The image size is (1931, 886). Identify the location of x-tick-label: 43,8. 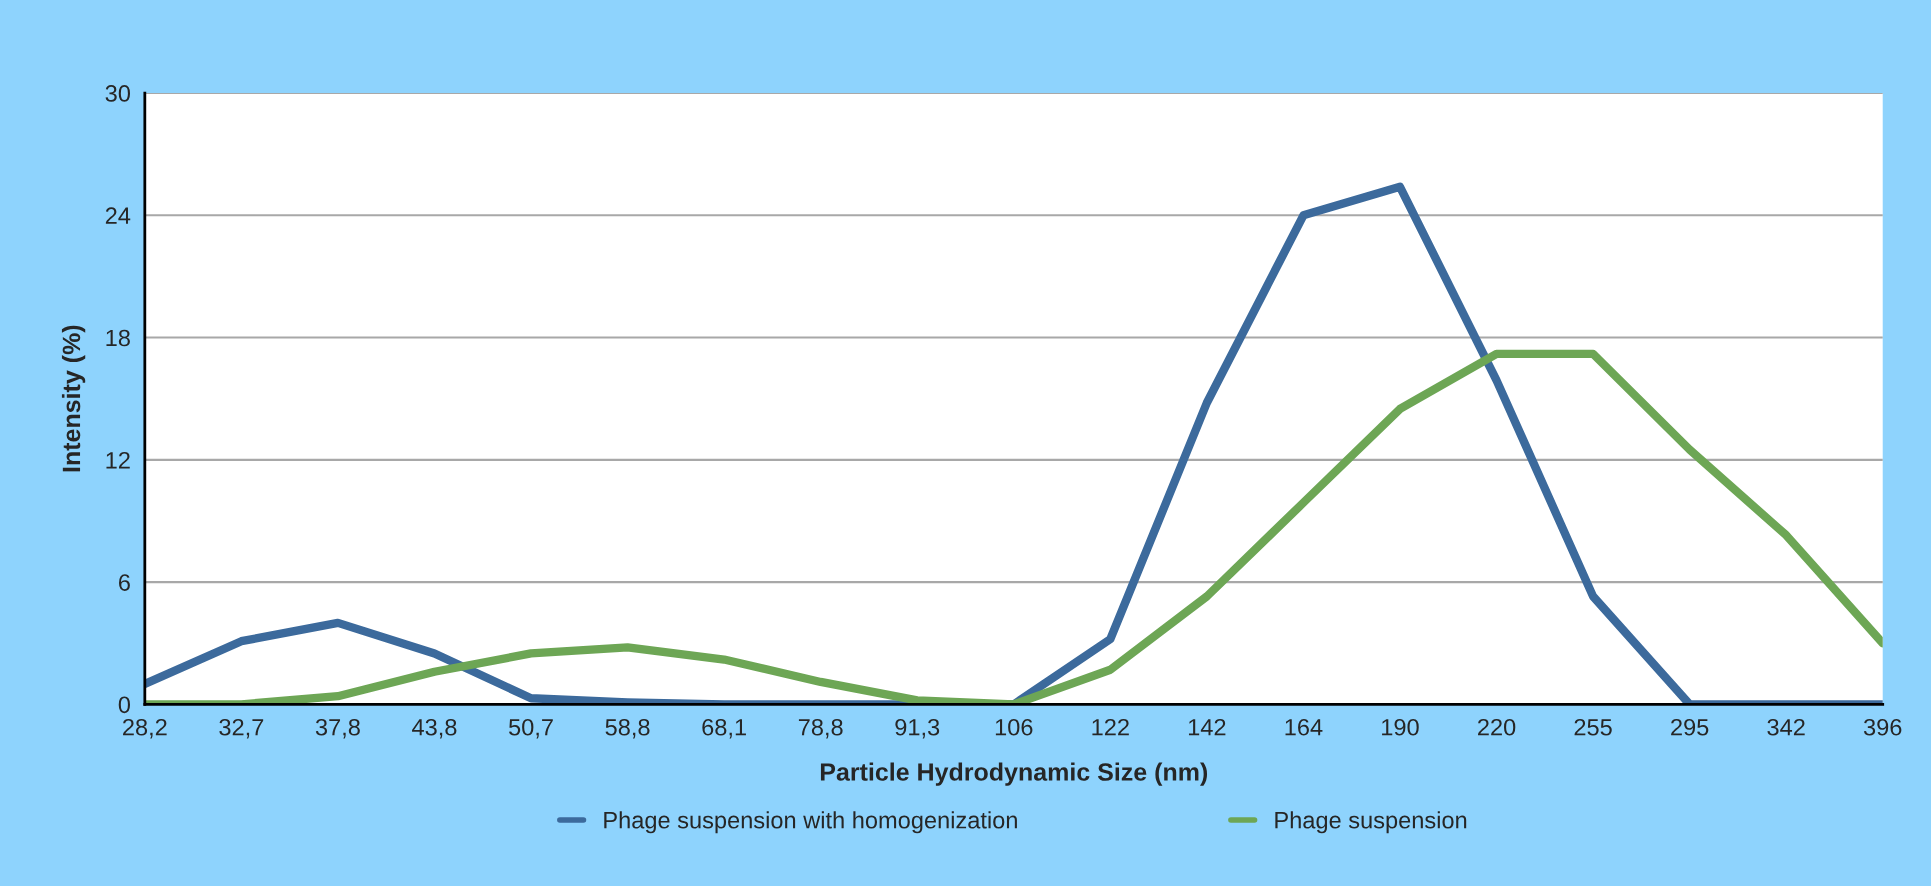
(434, 728).